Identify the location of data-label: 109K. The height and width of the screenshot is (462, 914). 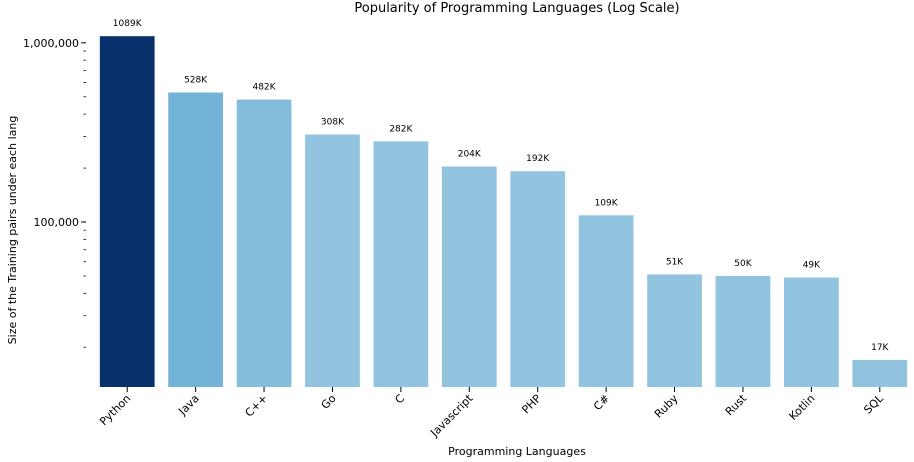
(607, 203).